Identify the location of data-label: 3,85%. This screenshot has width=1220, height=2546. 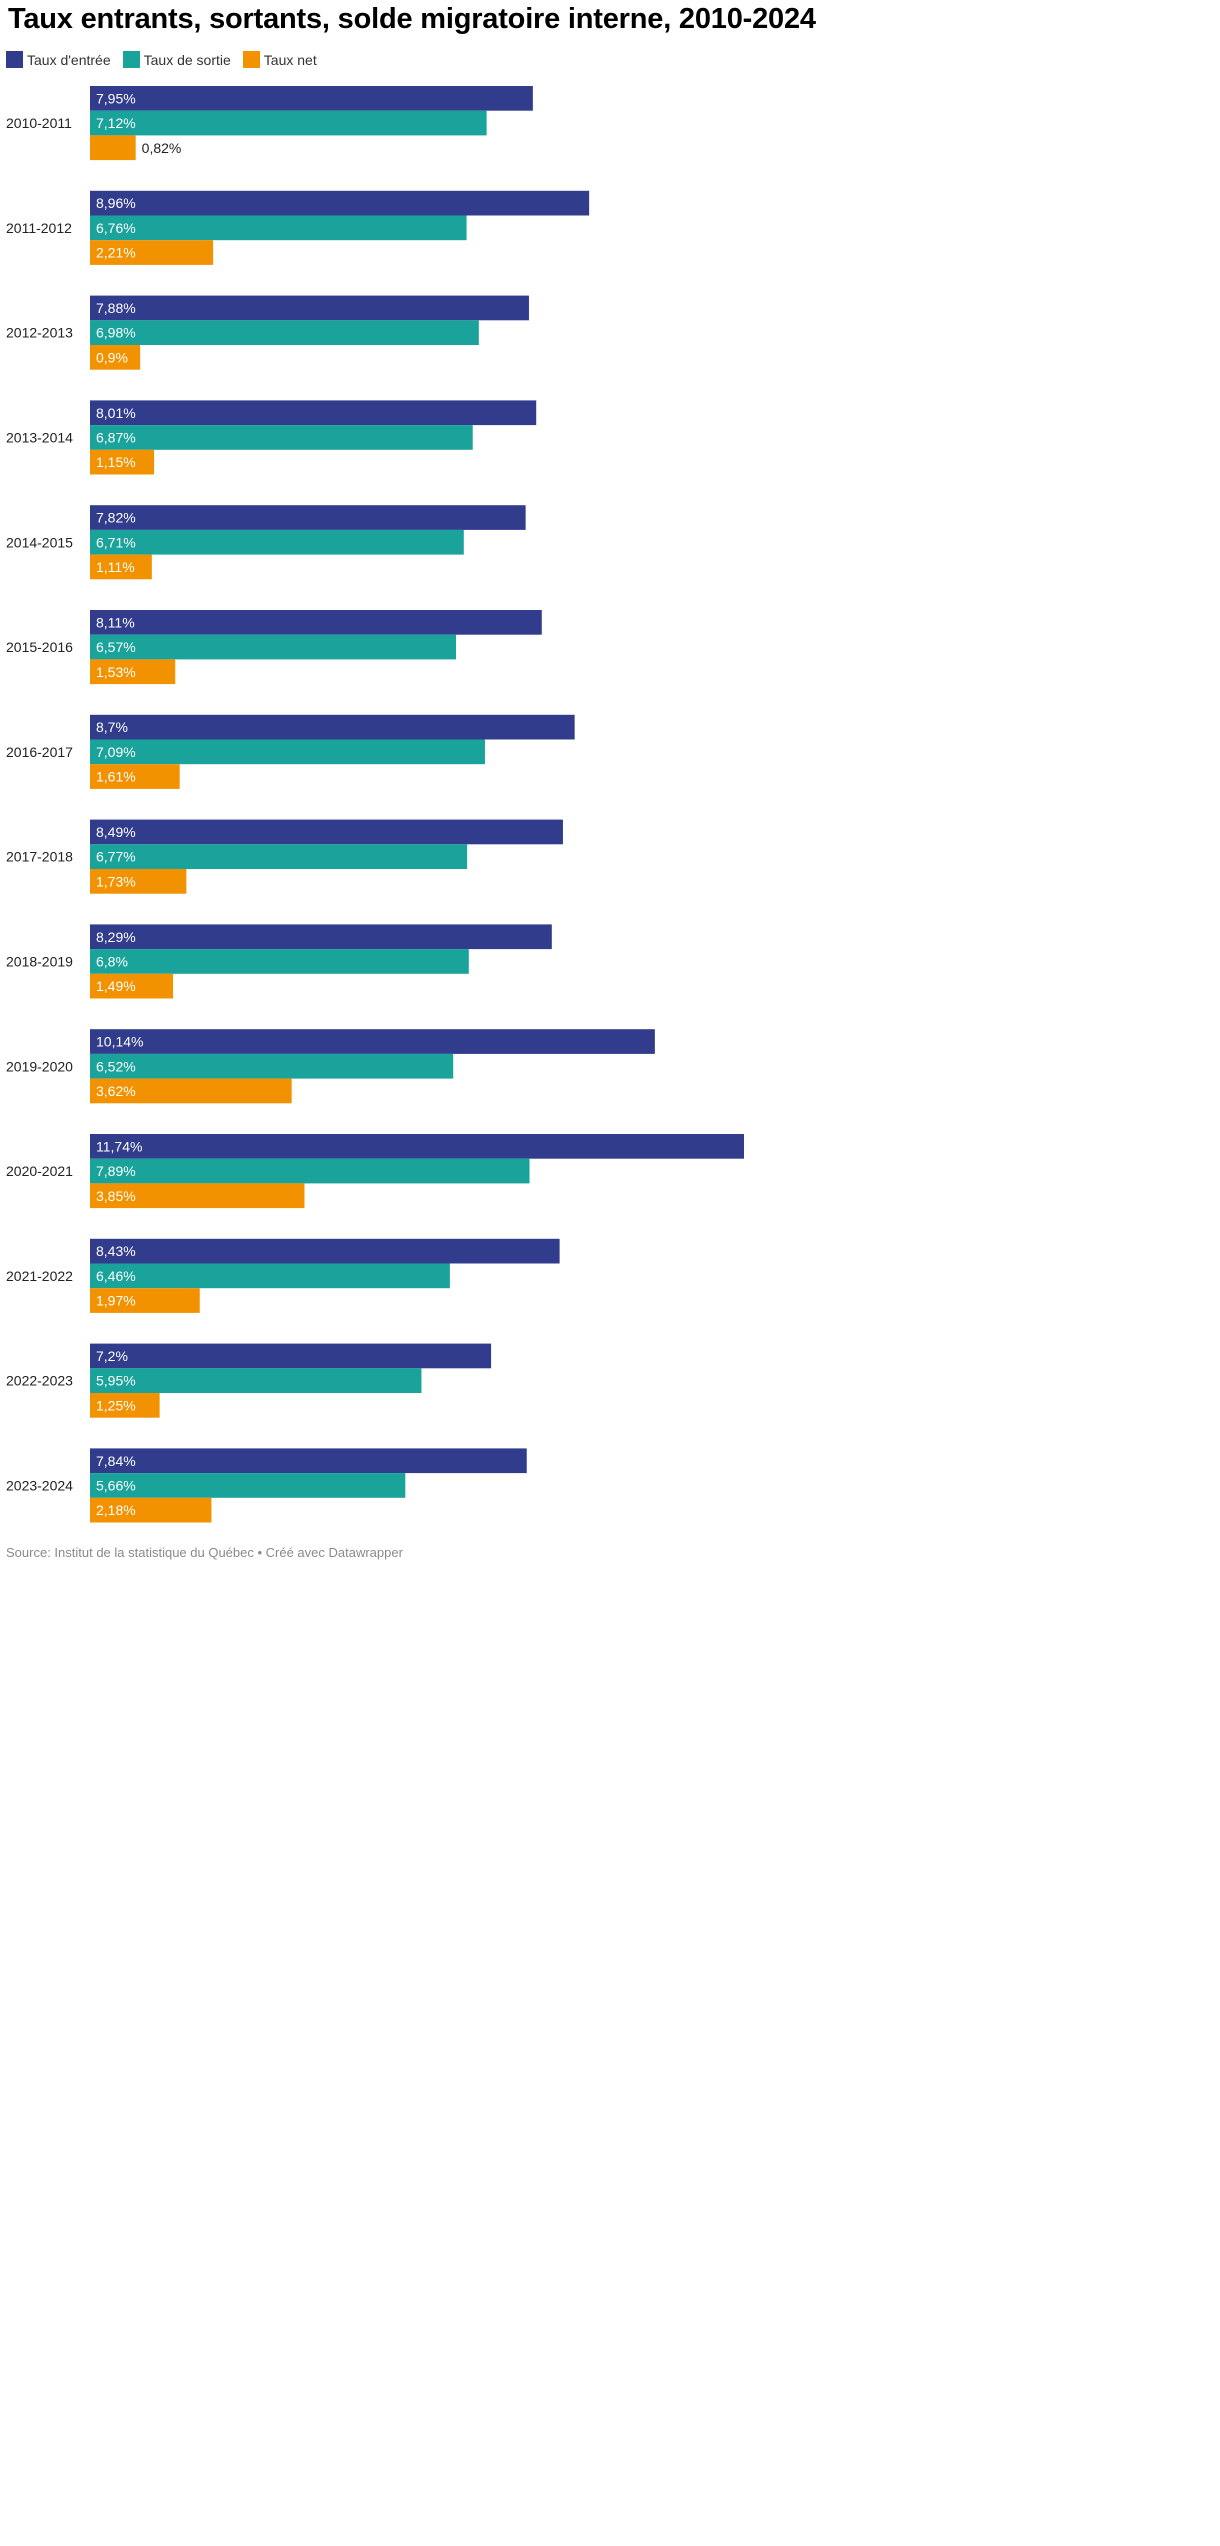
(116, 1196).